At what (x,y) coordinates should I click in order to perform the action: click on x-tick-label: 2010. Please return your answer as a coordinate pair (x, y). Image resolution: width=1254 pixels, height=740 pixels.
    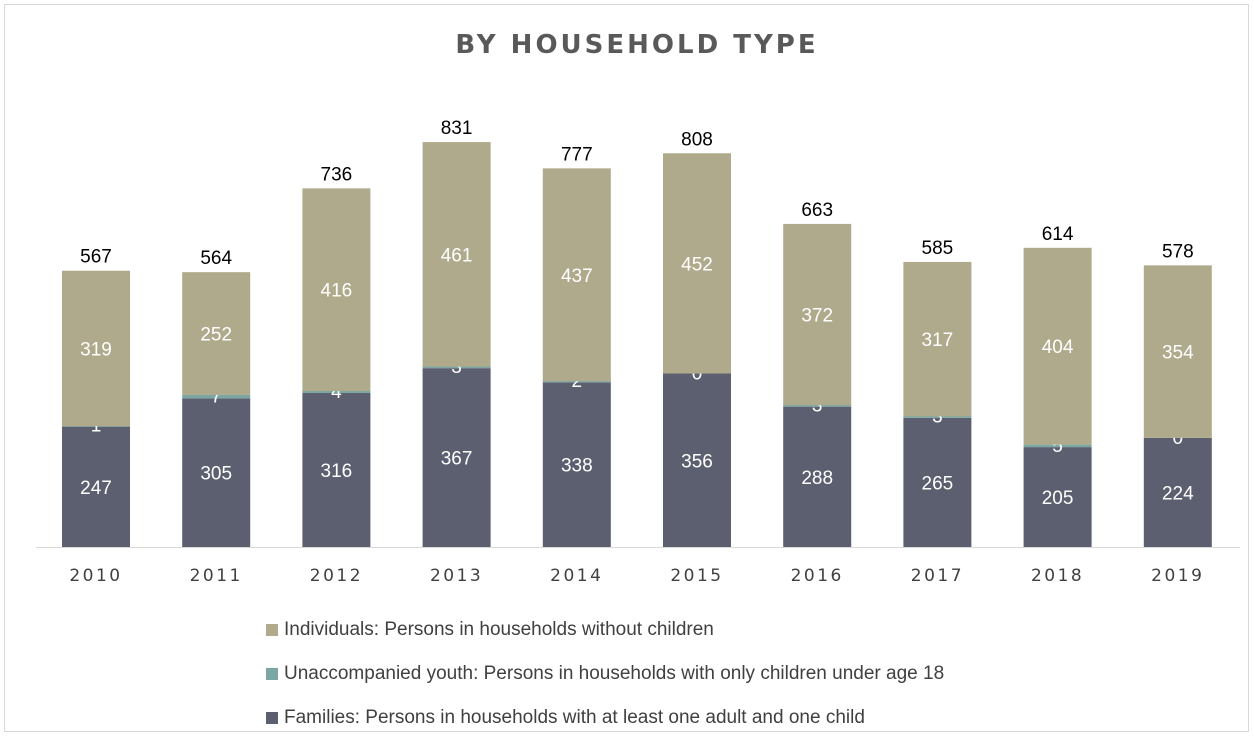
    Looking at the image, I should click on (95, 576).